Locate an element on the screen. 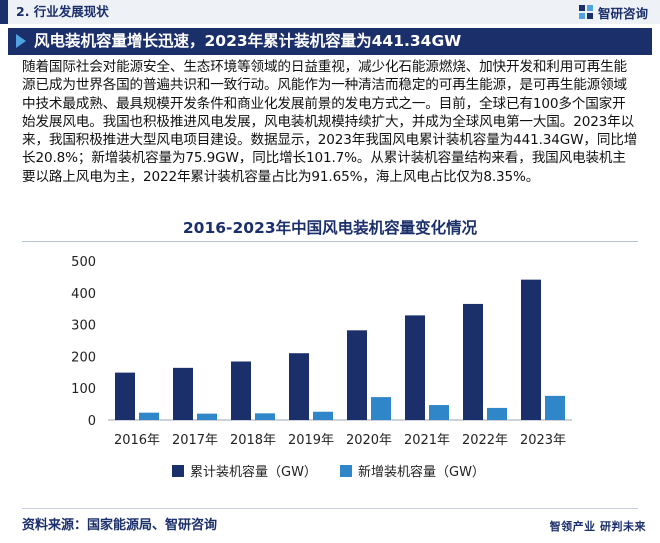 This screenshot has width=660, height=543. x-tick-label: 2021年 is located at coordinates (427, 440).